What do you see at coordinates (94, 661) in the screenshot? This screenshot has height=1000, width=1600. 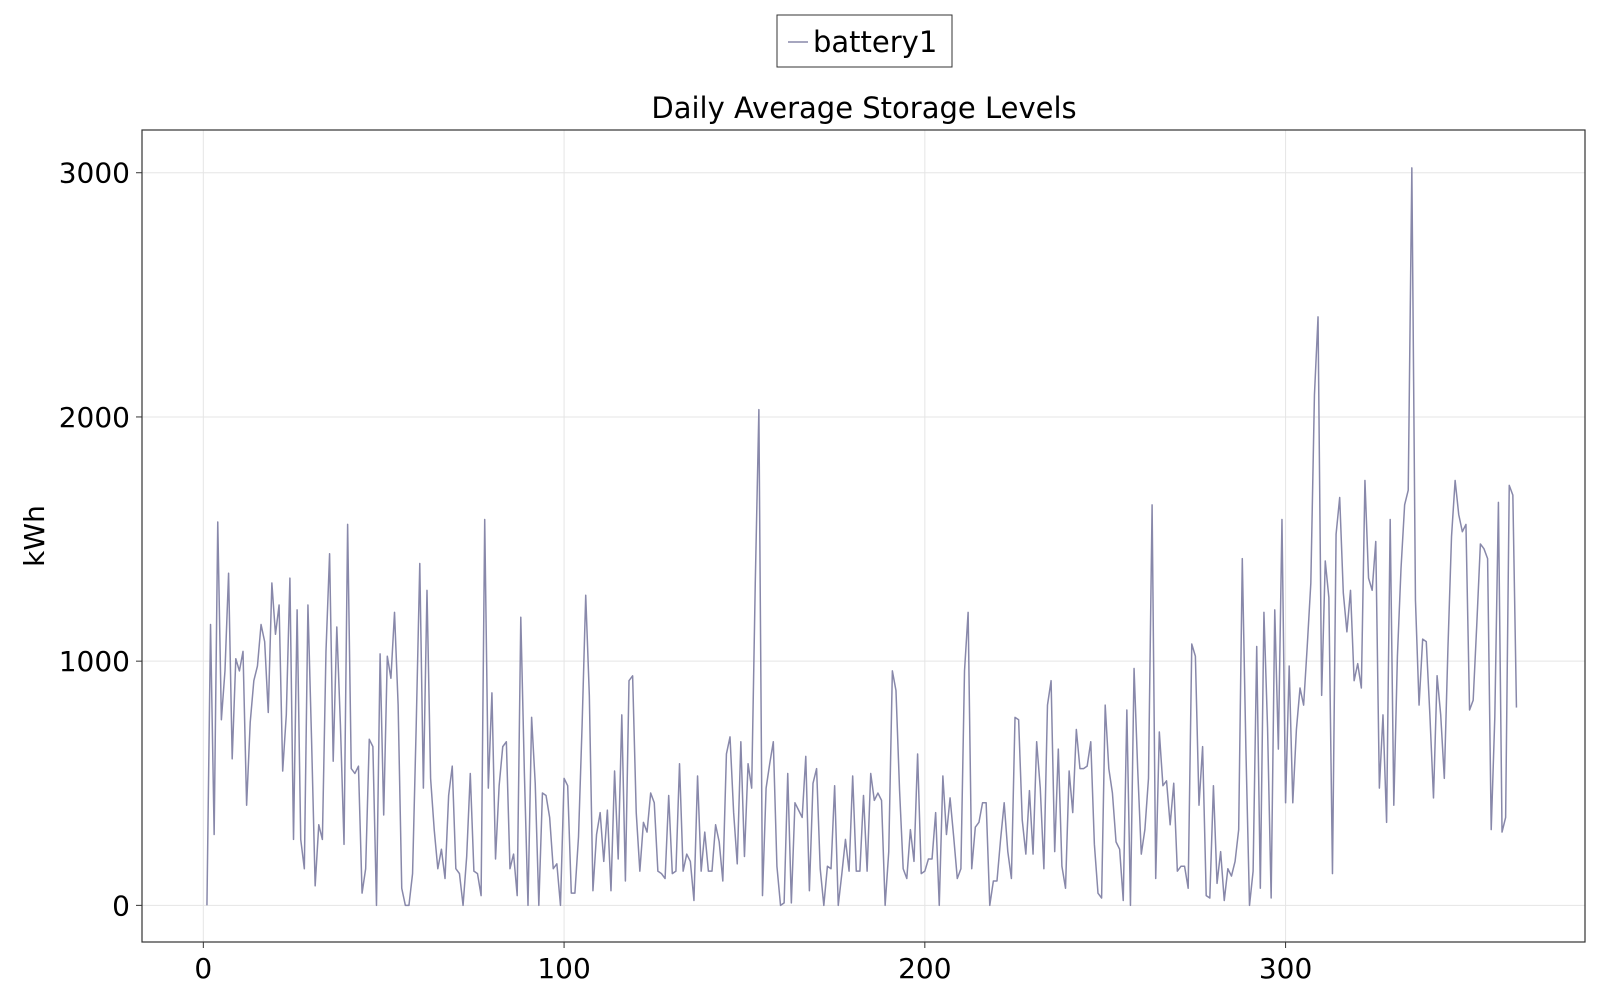 I see `y-tick-label-1000: 1000` at bounding box center [94, 661].